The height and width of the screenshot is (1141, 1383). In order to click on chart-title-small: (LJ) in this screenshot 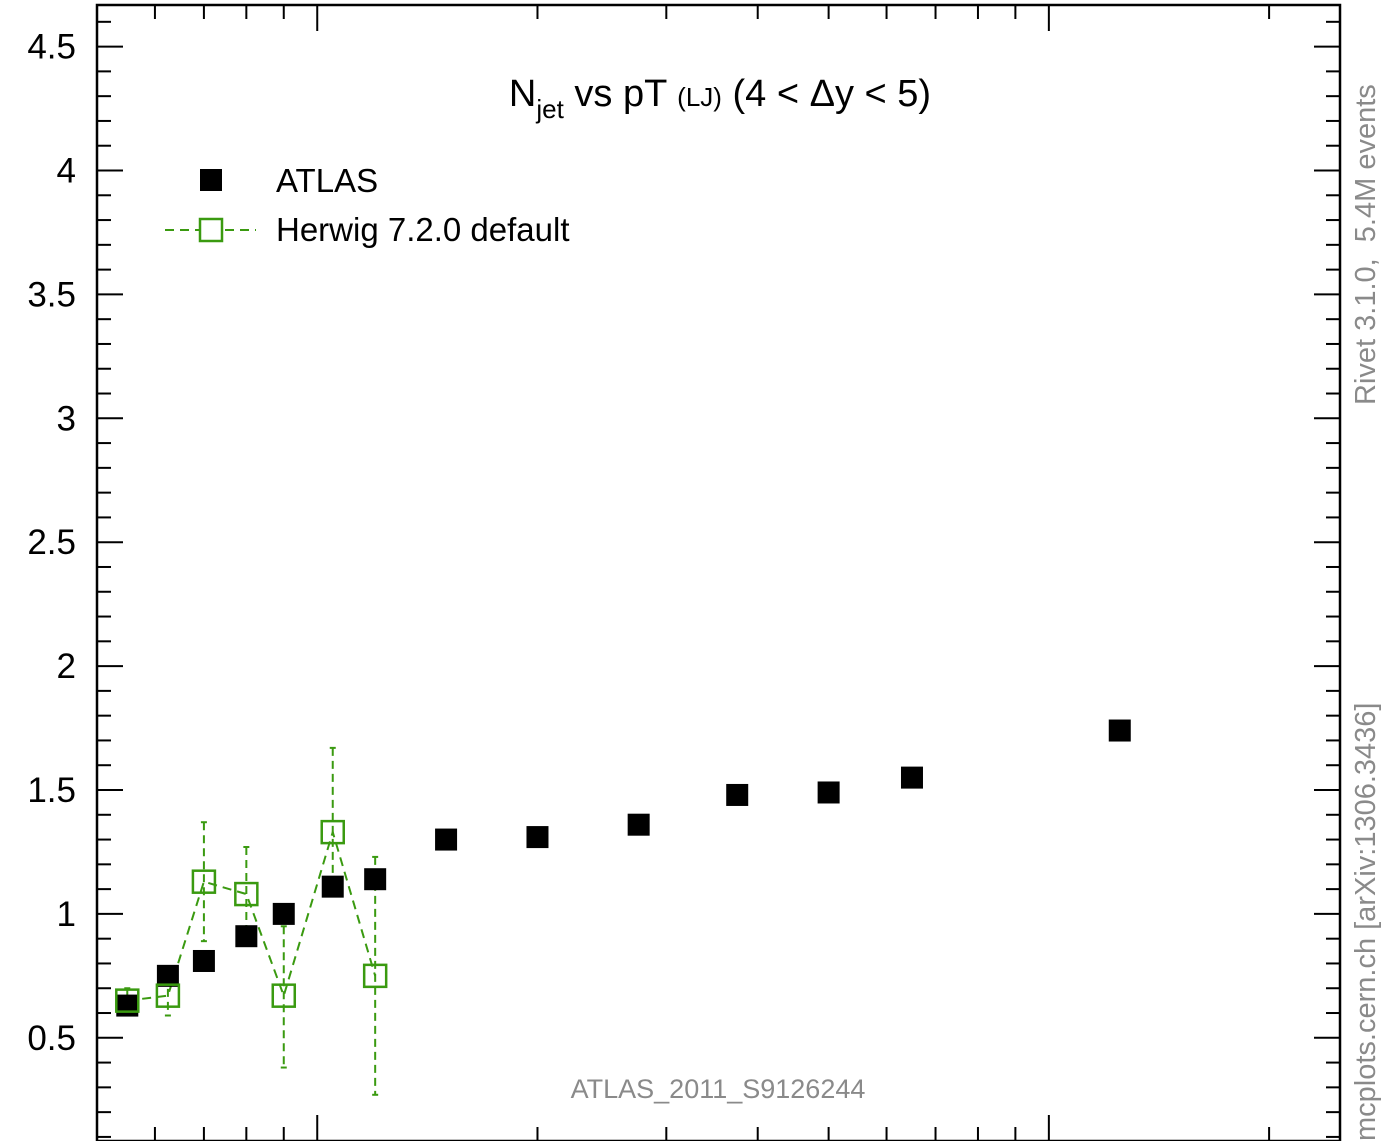, I will do `click(699, 97)`.